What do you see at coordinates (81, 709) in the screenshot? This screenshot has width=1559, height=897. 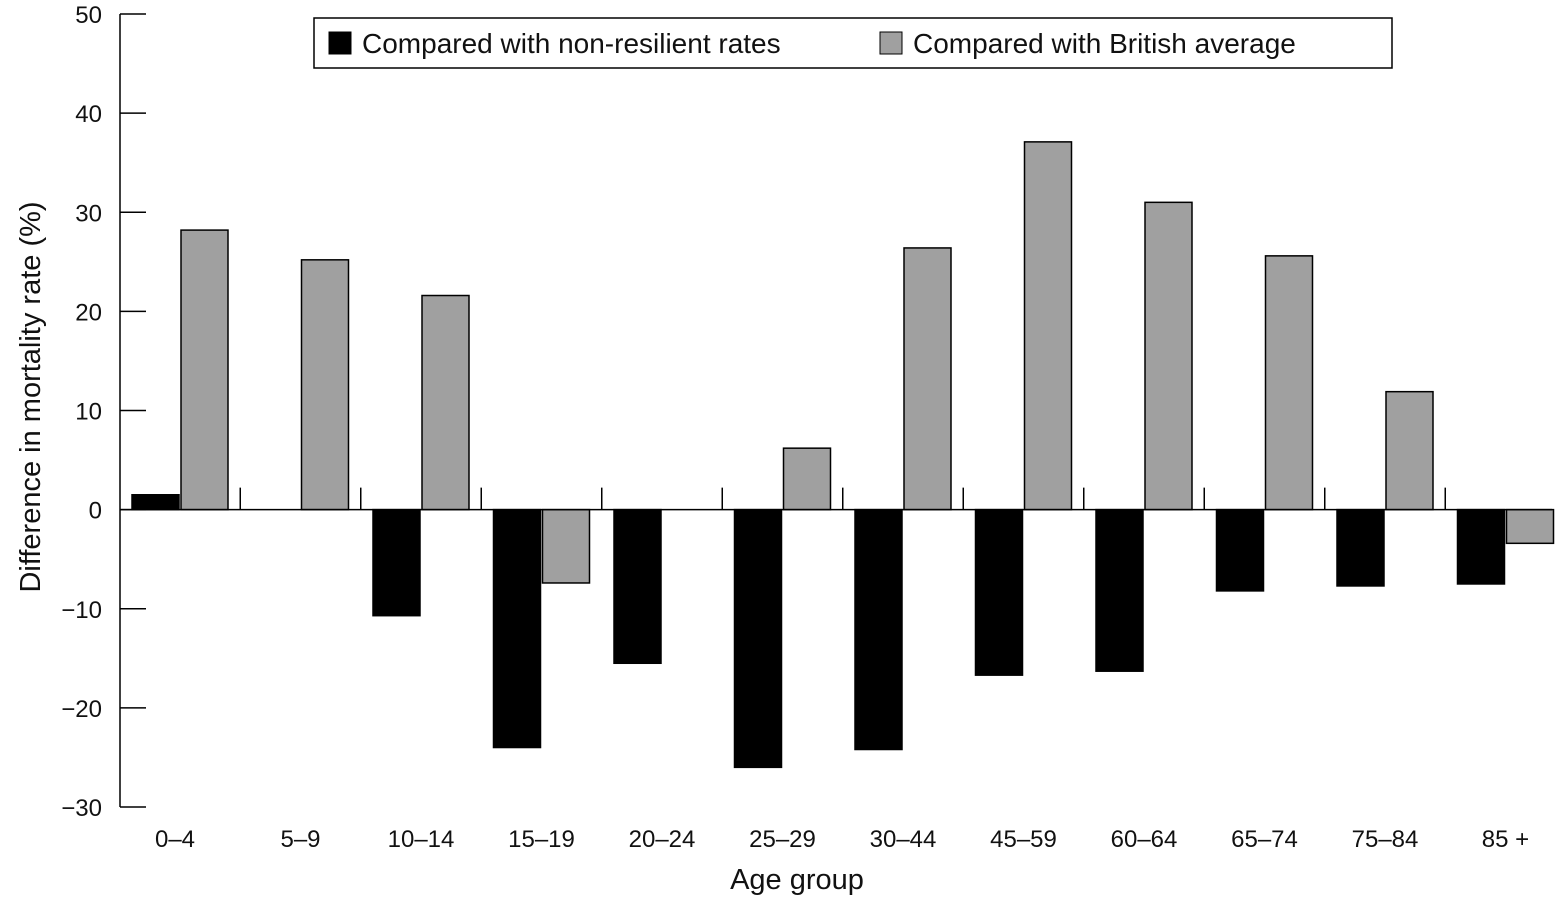 I see `y-tick-label: −20` at bounding box center [81, 709].